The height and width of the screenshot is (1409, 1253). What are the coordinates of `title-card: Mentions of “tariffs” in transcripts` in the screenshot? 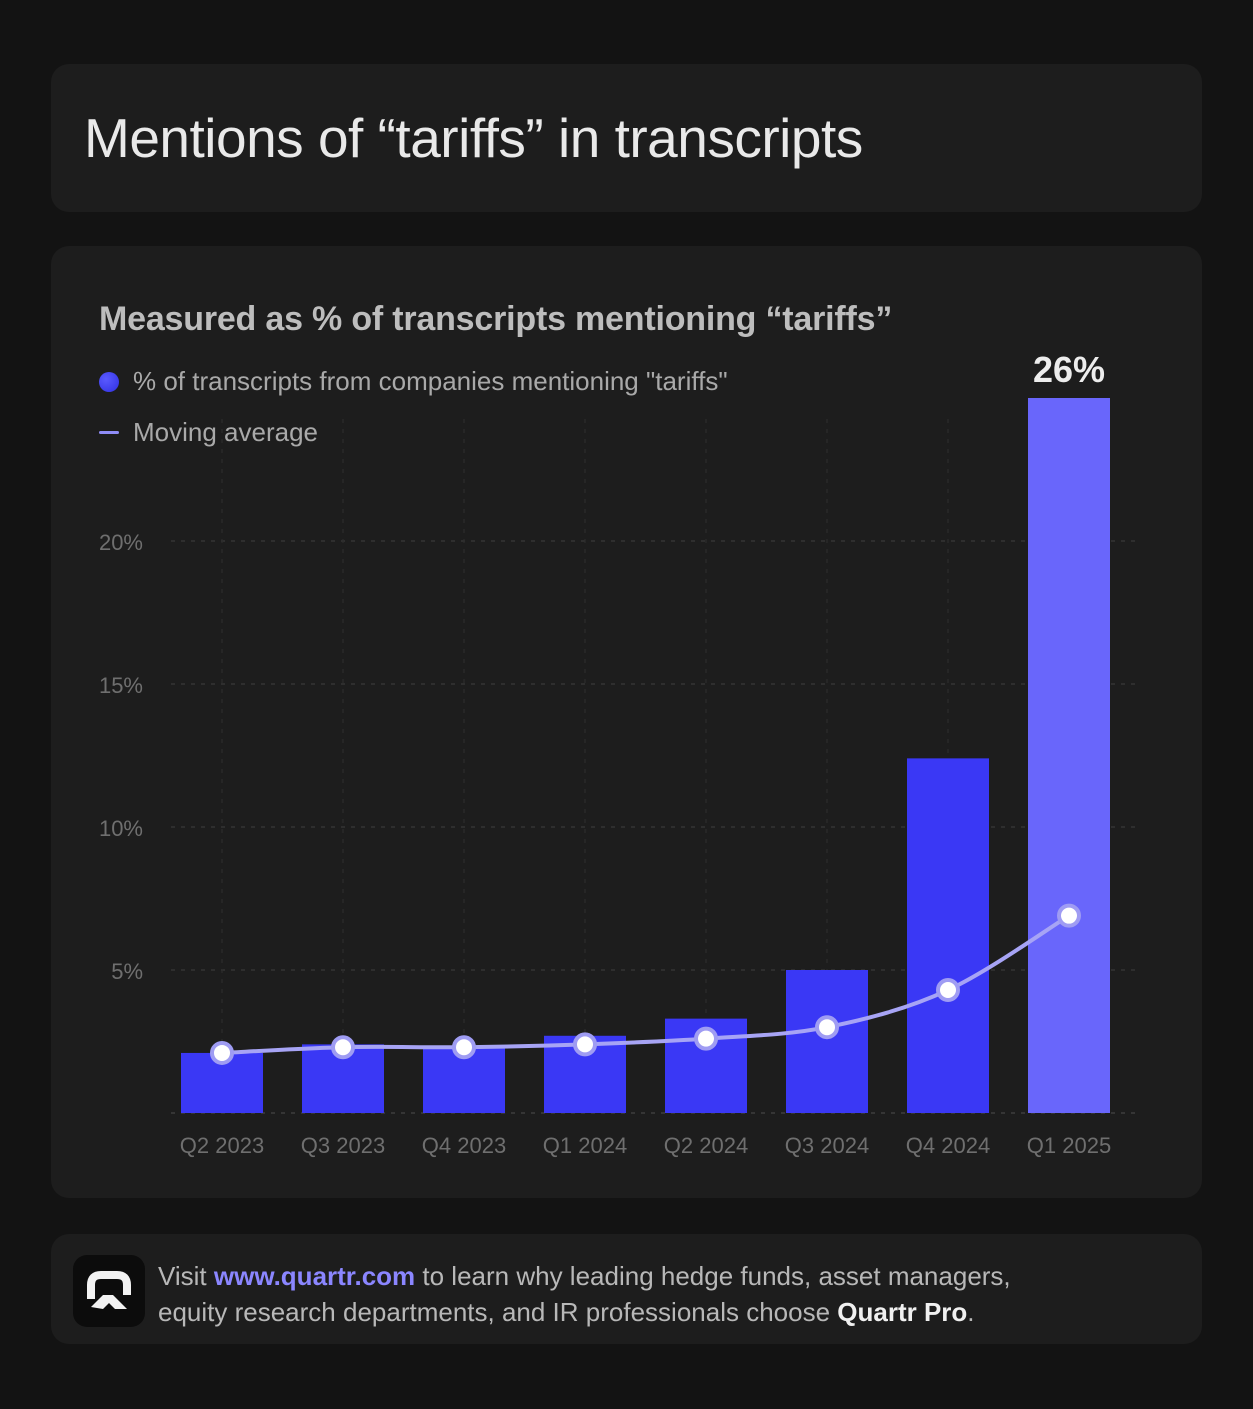 It's located at (626, 138).